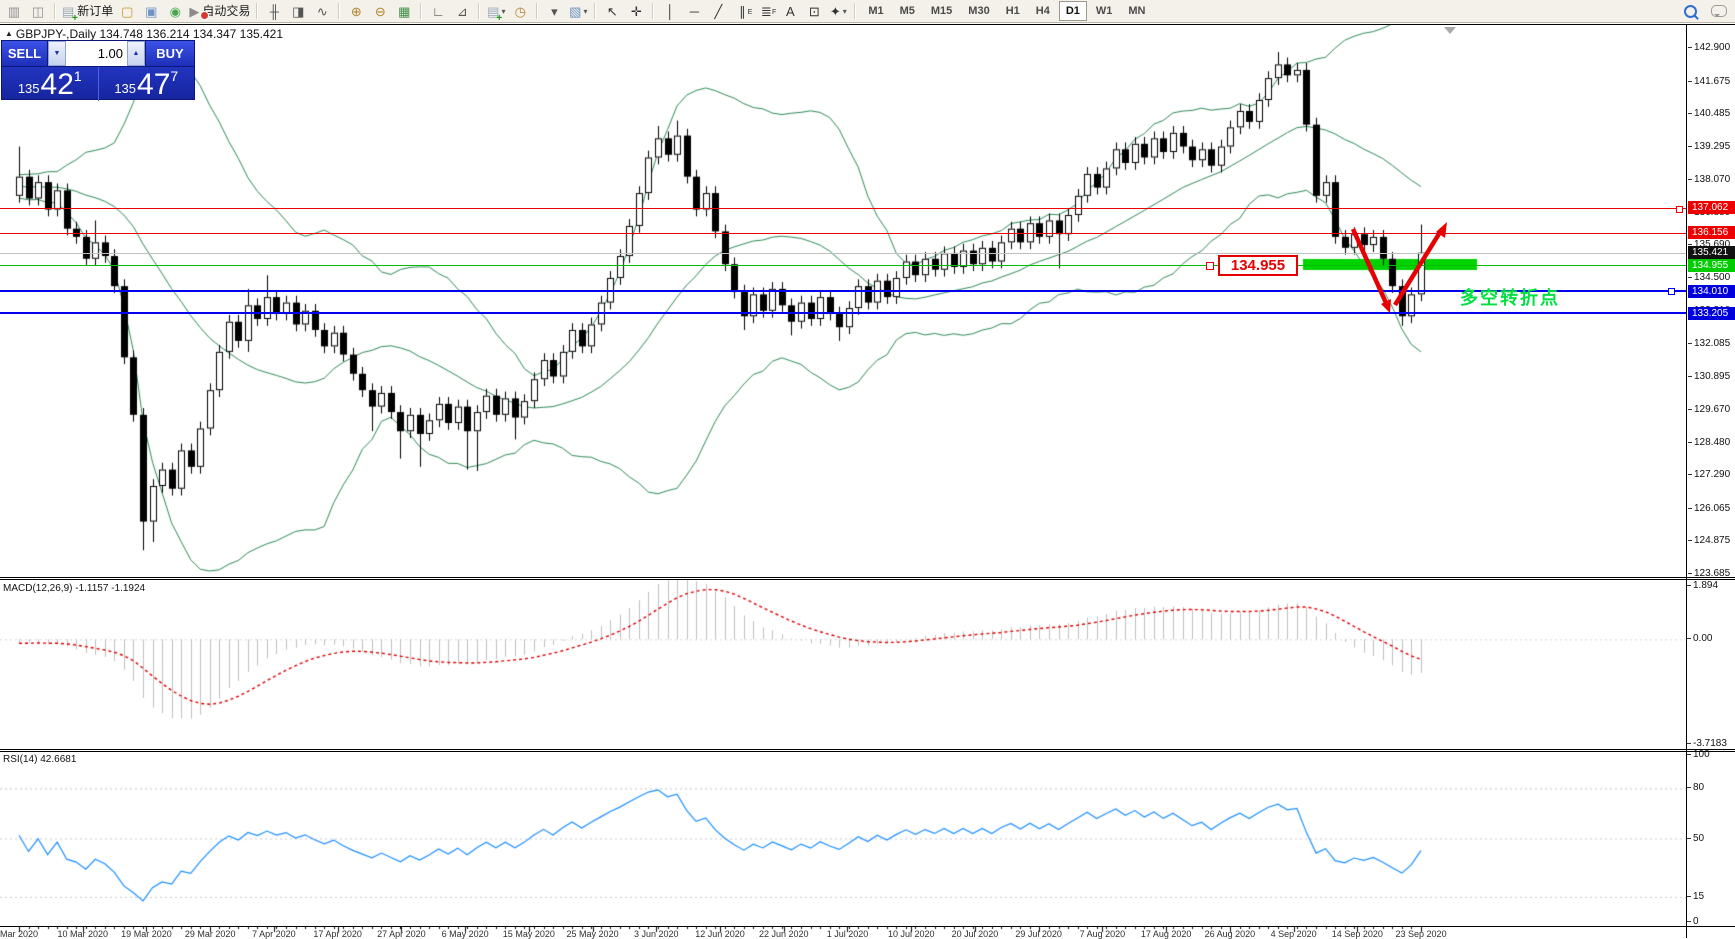  I want to click on indicator-windows-button: ⊿, so click(462, 11).